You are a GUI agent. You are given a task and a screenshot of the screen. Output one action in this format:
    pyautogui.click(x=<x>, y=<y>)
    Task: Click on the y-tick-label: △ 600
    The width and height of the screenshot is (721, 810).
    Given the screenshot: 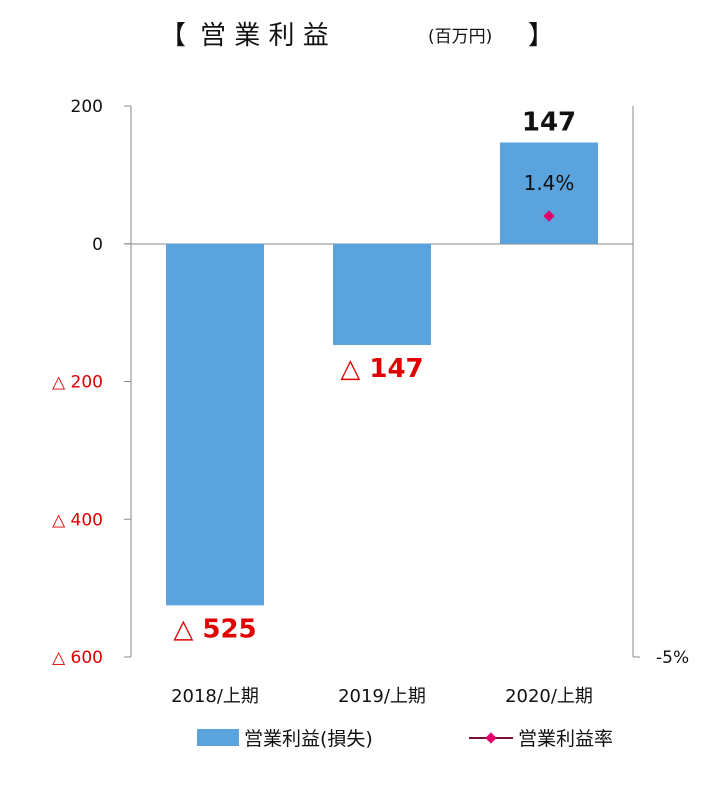 What is the action you would take?
    pyautogui.click(x=77, y=658)
    